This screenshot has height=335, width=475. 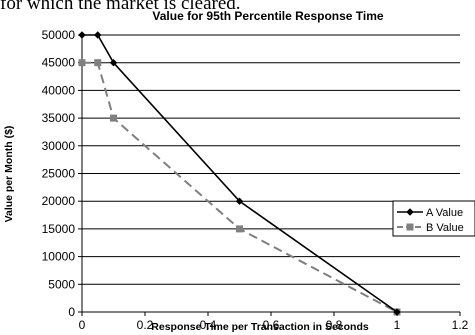 I want to click on y-tick-label: 45000, so click(x=59, y=63).